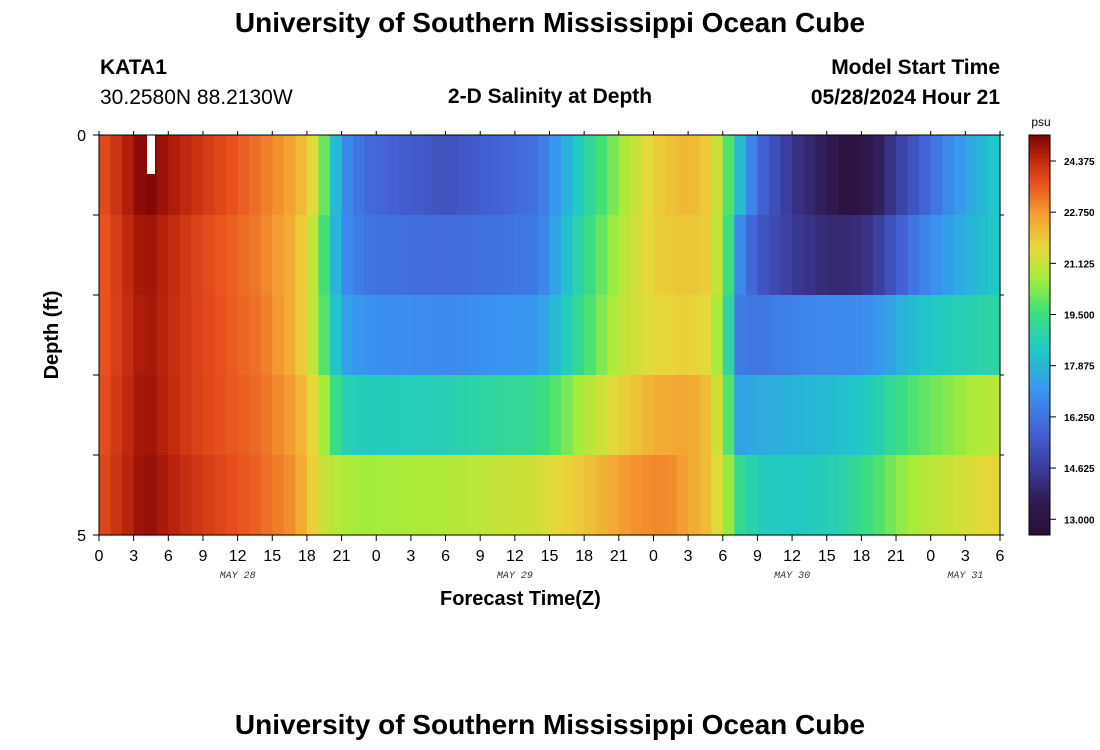 This screenshot has width=1100, height=750. What do you see at coordinates (915, 67) in the screenshot?
I see `model-start-label: Model Start Time` at bounding box center [915, 67].